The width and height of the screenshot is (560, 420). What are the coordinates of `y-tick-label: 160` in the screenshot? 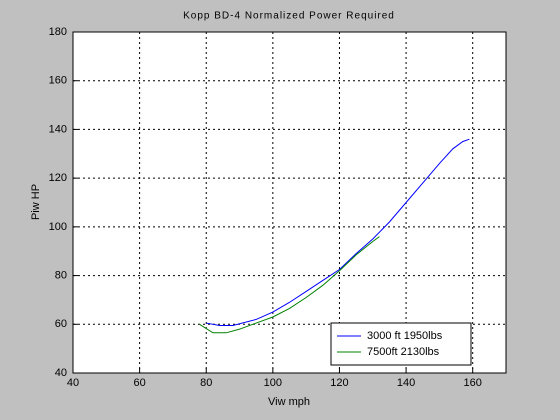 It's located at (58, 81).